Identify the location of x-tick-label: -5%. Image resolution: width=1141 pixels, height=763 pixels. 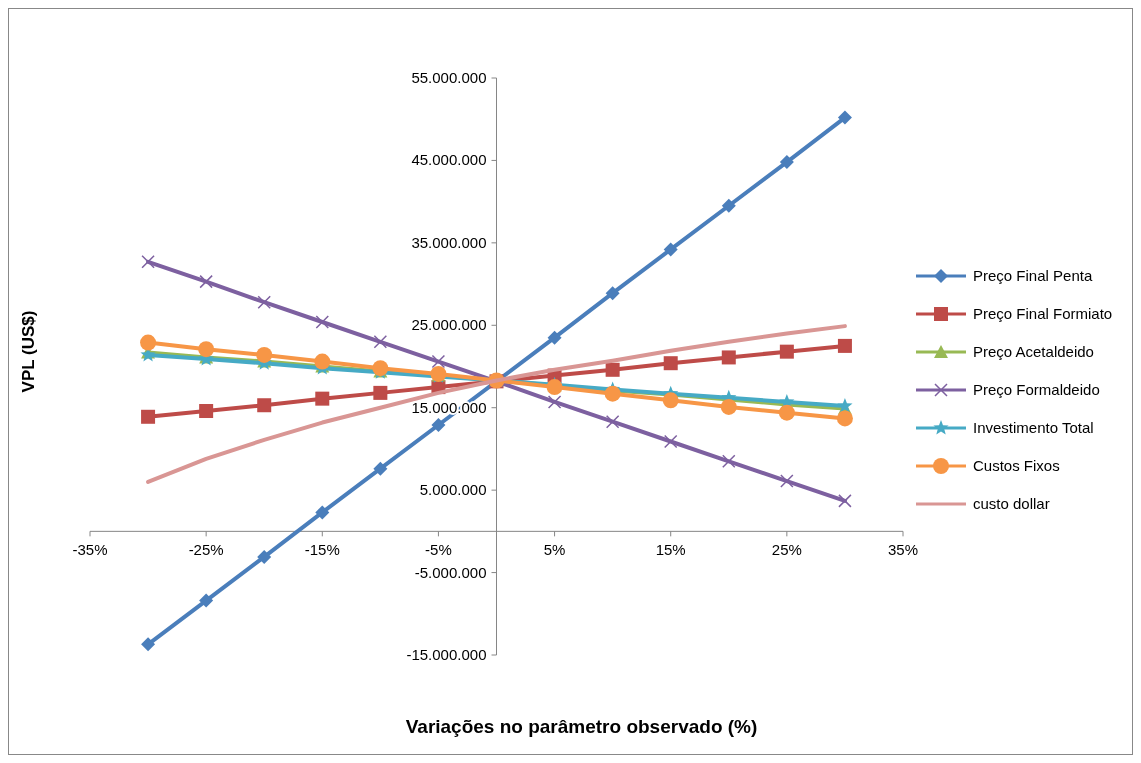
(438, 550).